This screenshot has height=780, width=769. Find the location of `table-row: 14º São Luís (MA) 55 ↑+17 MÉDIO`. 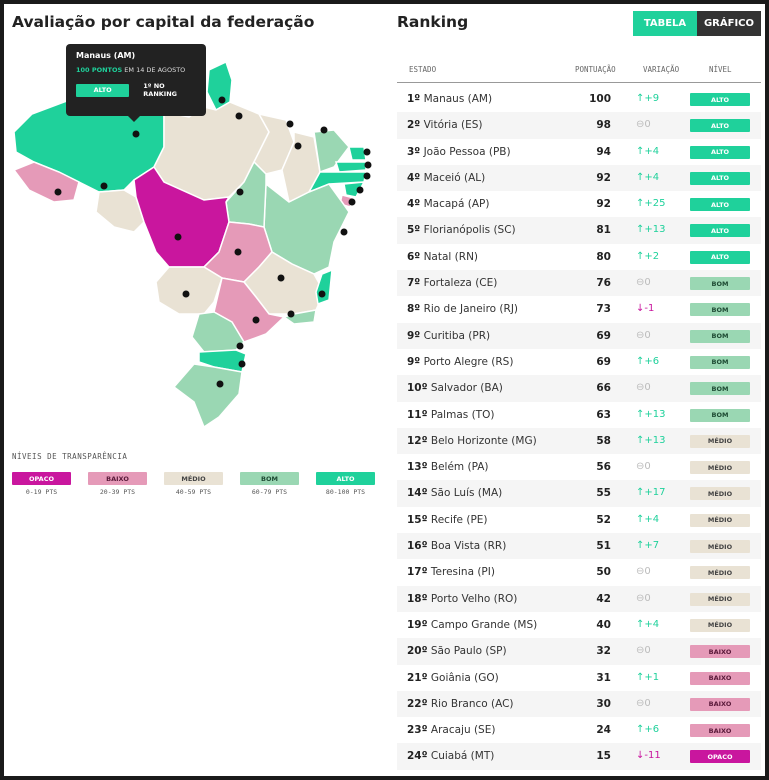

table-row: 14º São Luís (MA) 55 ↑+17 MÉDIO is located at coordinates (579, 493).